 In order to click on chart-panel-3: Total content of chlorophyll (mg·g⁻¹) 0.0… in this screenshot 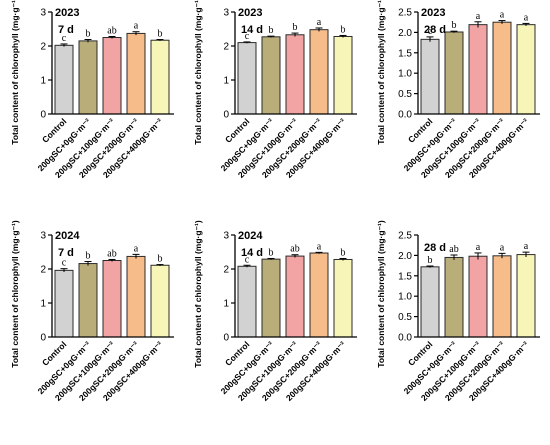, I will do `click(458, 90)`.